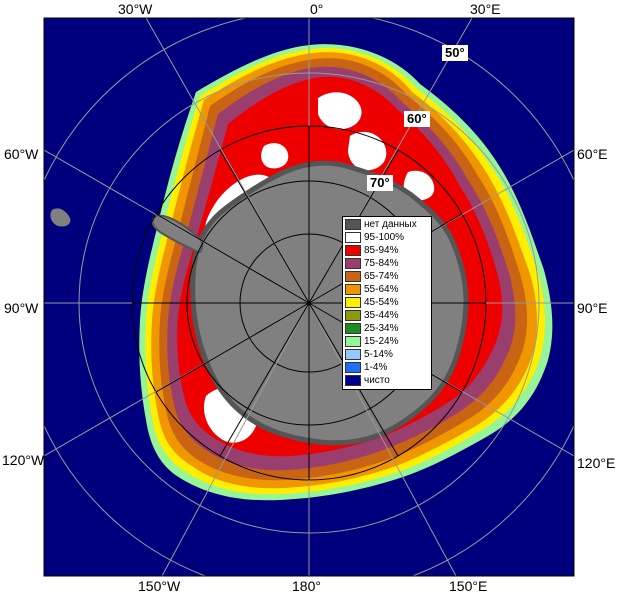 The image size is (617, 594). Describe the element at coordinates (378, 354) in the screenshot. I see `legend-label: 5-14%` at that location.